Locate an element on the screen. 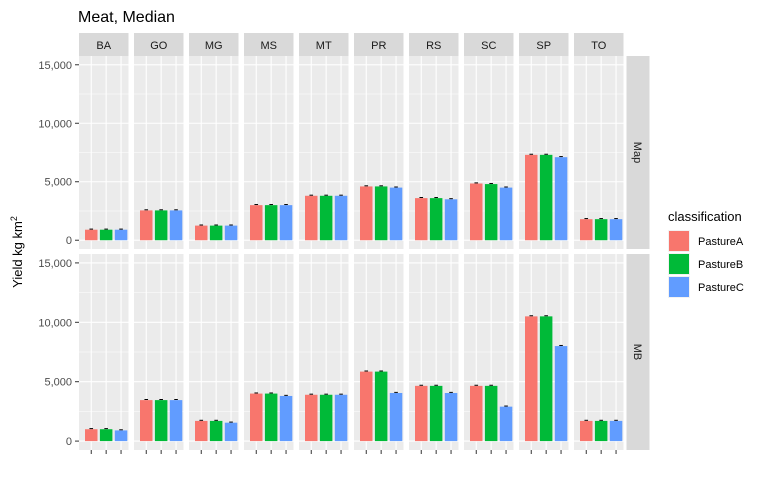  strip-label-go: GO is located at coordinates (159, 46).